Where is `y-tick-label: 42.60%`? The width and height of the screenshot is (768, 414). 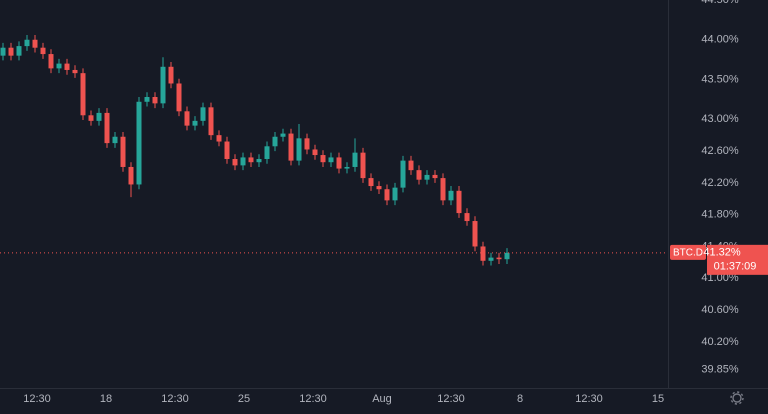 y-tick-label: 42.60% is located at coordinates (720, 151).